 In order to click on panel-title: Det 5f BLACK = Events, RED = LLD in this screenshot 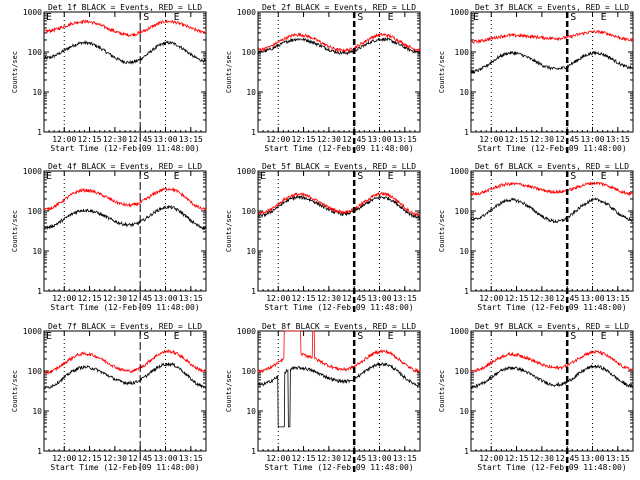, I will do `click(339, 166)`.